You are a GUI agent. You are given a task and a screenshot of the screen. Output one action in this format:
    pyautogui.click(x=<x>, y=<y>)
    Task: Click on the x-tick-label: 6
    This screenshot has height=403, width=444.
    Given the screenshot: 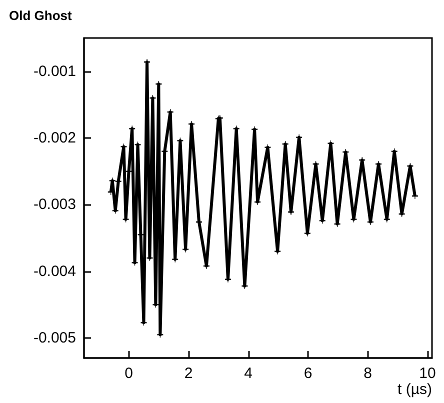 What is the action you would take?
    pyautogui.click(x=308, y=373)
    